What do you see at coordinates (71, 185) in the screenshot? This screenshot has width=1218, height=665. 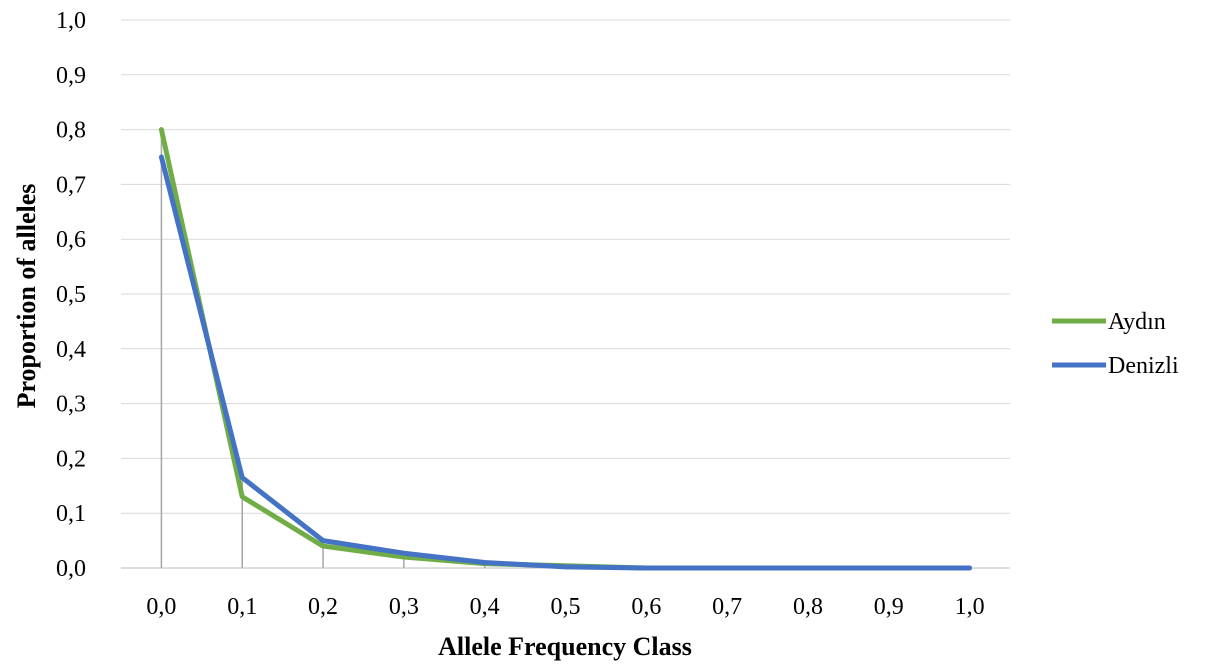 I see `y-tick-label: 0,7` at bounding box center [71, 185].